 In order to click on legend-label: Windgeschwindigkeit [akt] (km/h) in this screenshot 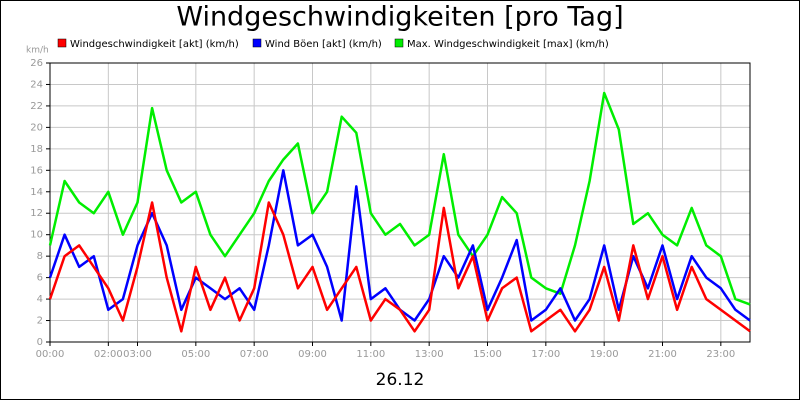, I will do `click(154, 44)`.